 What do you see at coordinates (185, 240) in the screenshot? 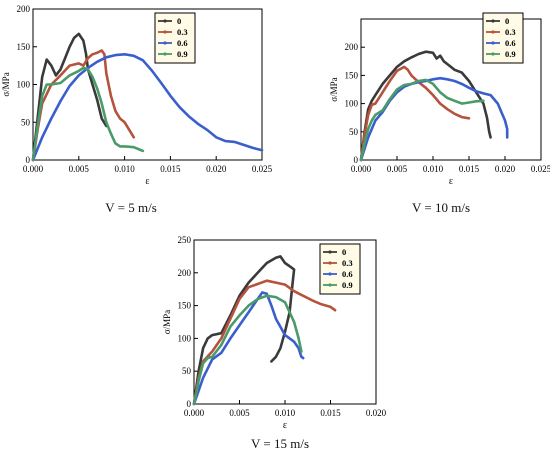
I see `y-tick-label: 250` at bounding box center [185, 240].